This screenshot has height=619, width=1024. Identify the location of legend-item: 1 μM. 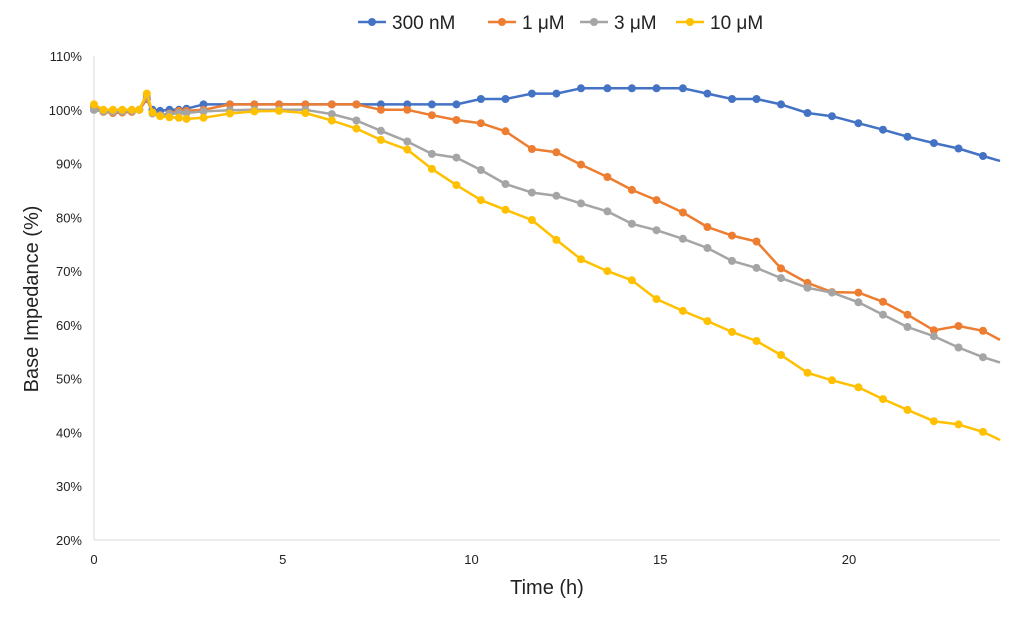
(526, 23).